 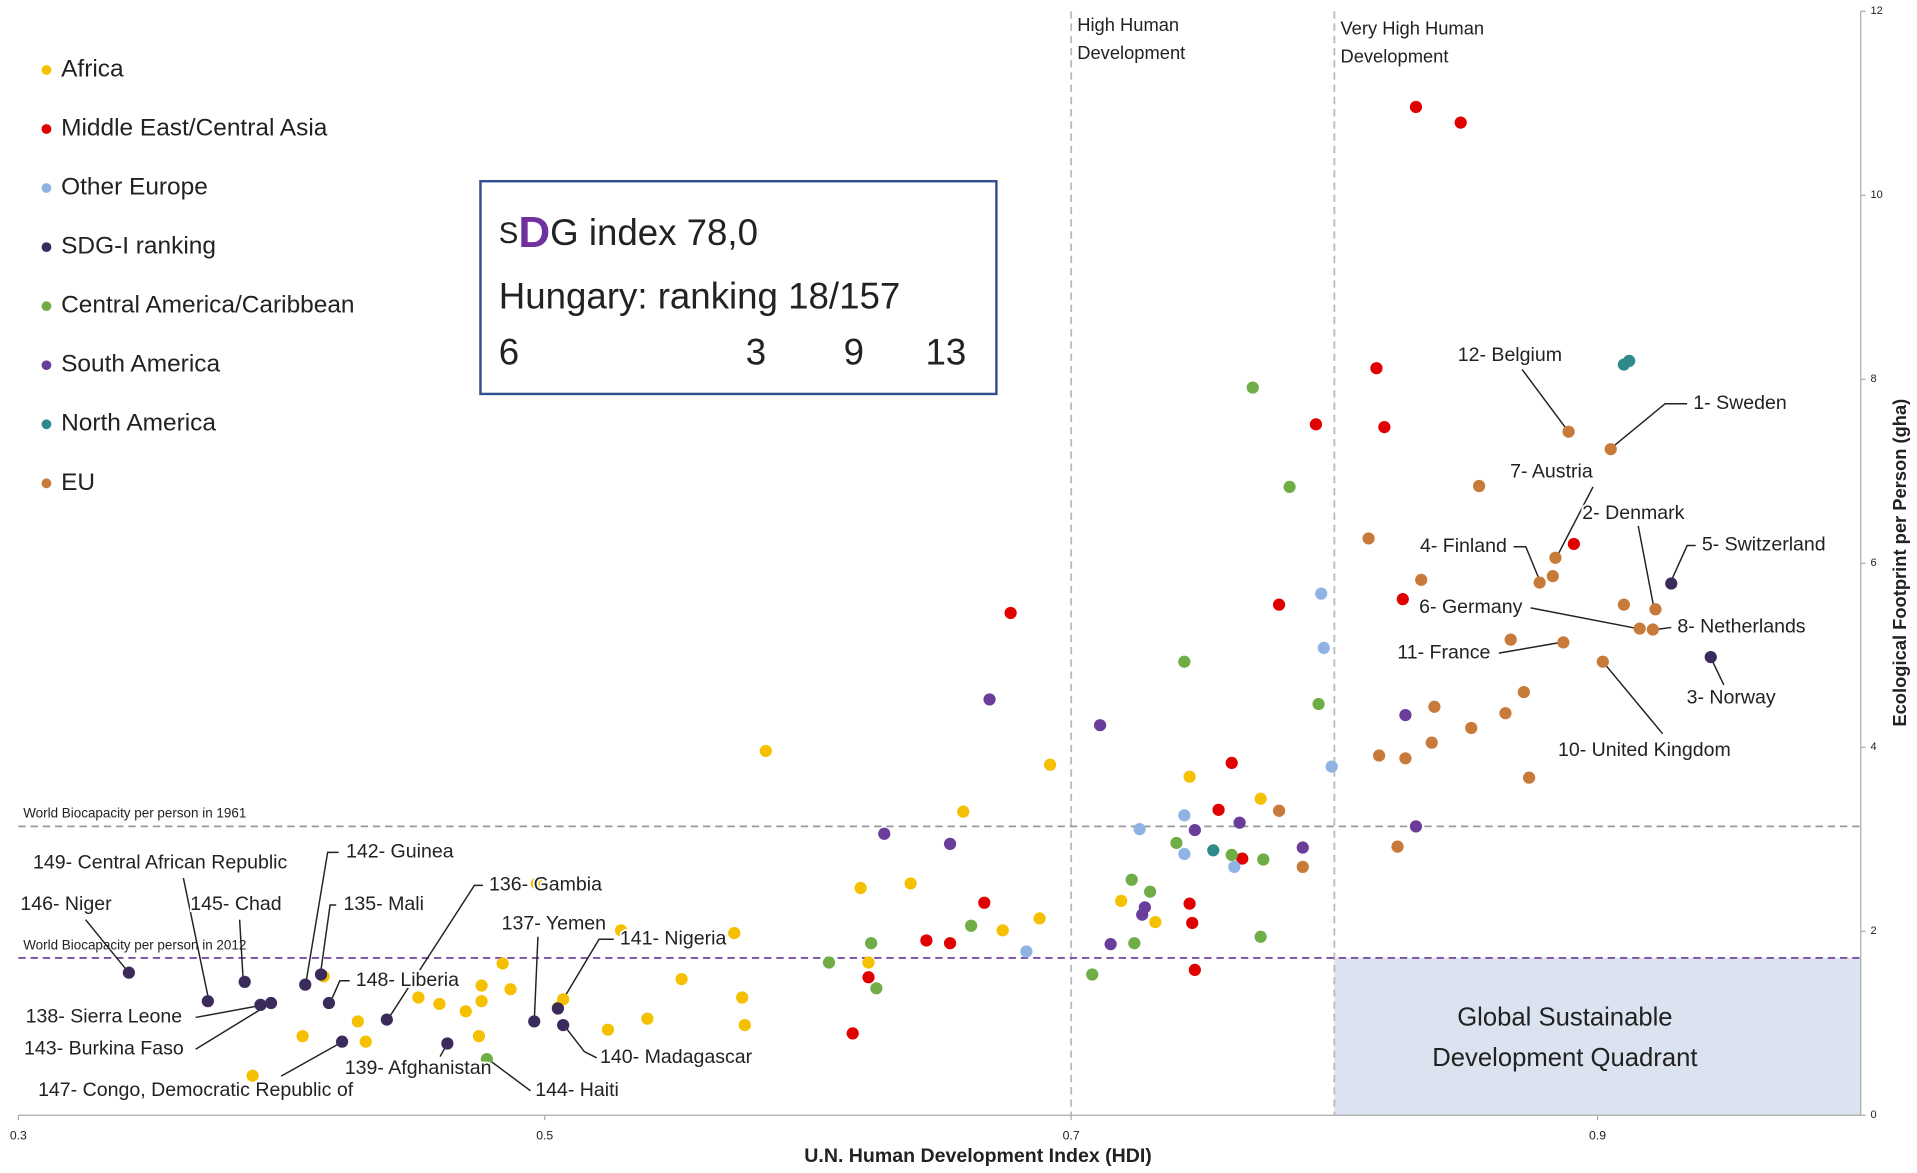 What do you see at coordinates (577, 1090) in the screenshot?
I see `annotation: 144- Haiti` at bounding box center [577, 1090].